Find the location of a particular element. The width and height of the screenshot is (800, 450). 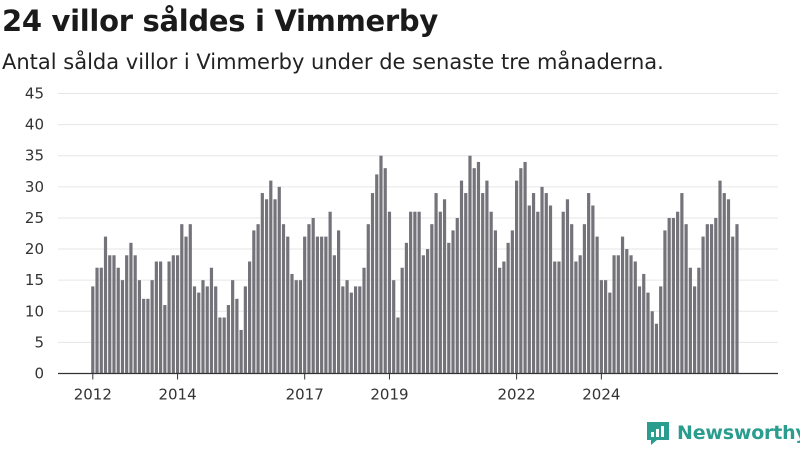

annotations: 24 is located at coordinates (746, 2).